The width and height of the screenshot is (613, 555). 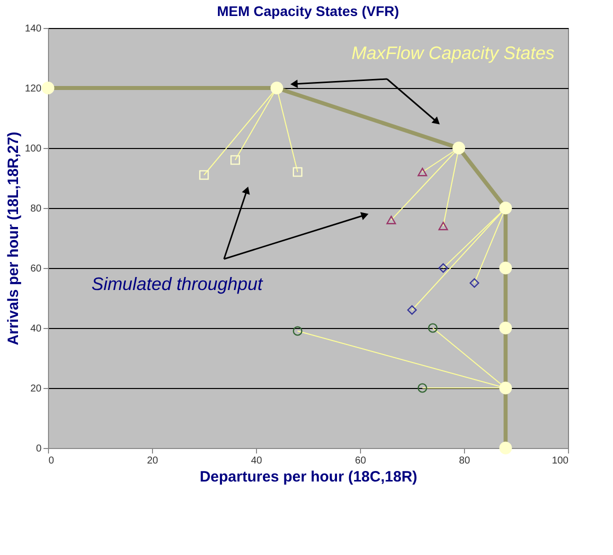 I want to click on x-tick-label: 20, so click(x=152, y=461).